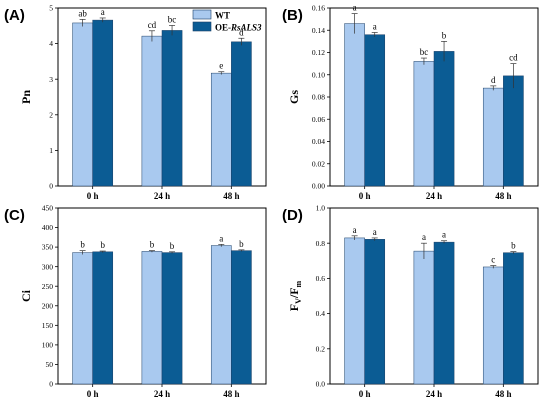  Describe the element at coordinates (321, 313) in the screenshot. I see `y-tick-label: 0.4` at that location.